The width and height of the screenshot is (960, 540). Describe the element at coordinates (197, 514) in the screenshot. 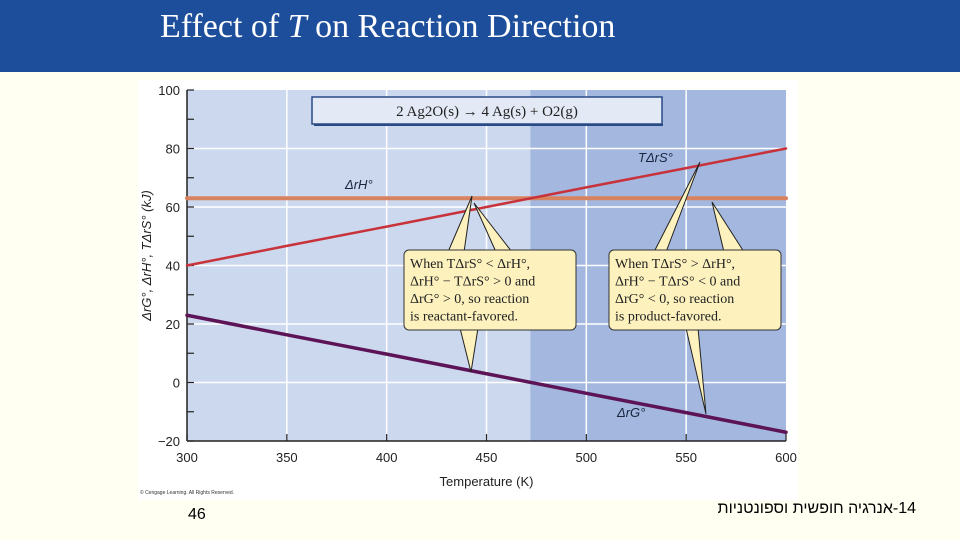

I see `page-number: 46` at that location.